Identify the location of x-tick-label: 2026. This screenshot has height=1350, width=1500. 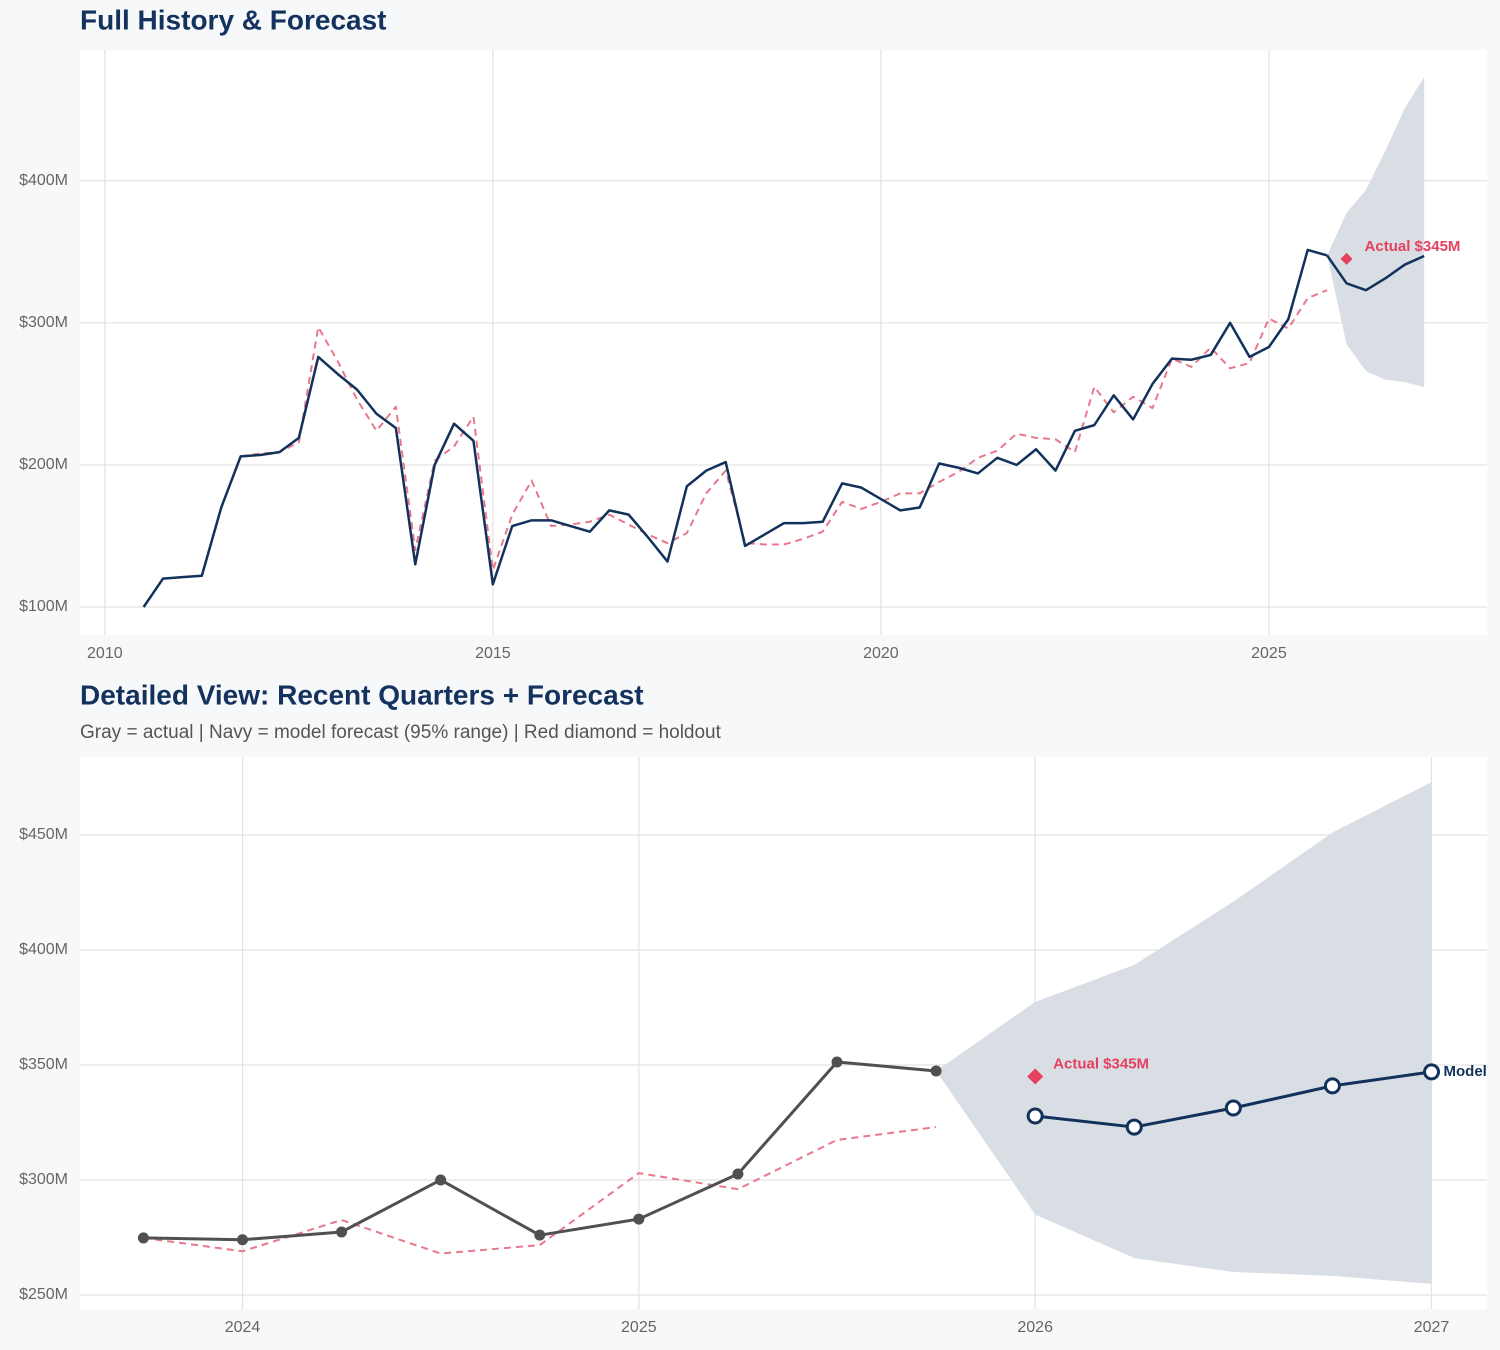
(1035, 1327).